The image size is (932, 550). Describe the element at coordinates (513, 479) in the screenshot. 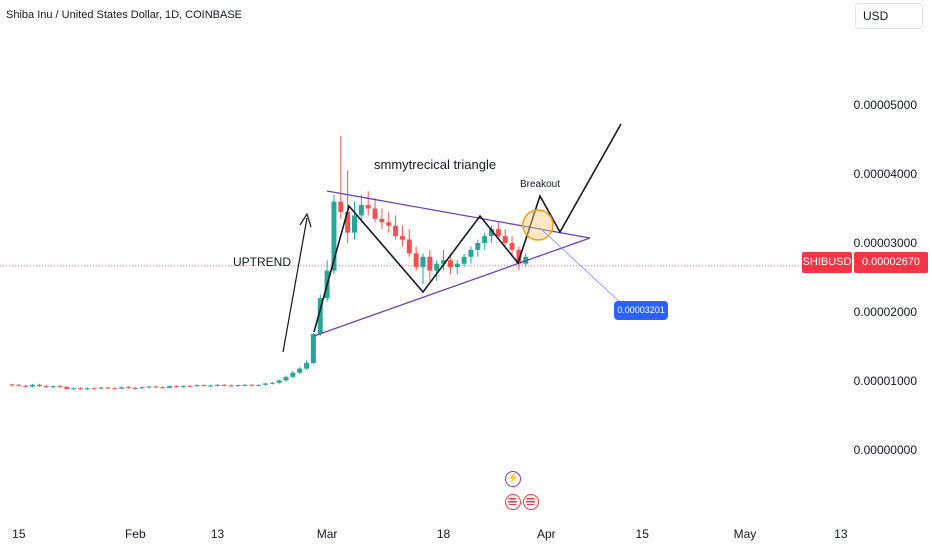

I see `bolt-icon: ⚡` at that location.